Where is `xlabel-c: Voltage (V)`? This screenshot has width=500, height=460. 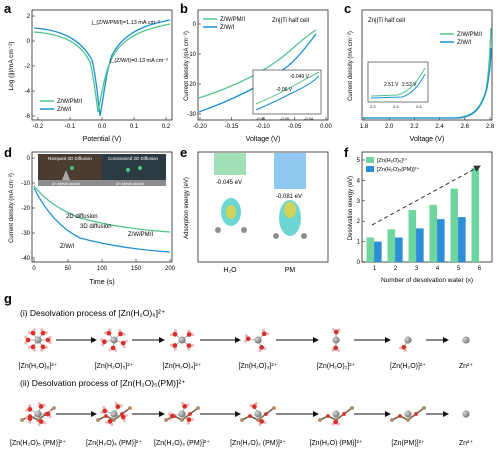
xlabel-c: Voltage (V) is located at coordinates (427, 139).